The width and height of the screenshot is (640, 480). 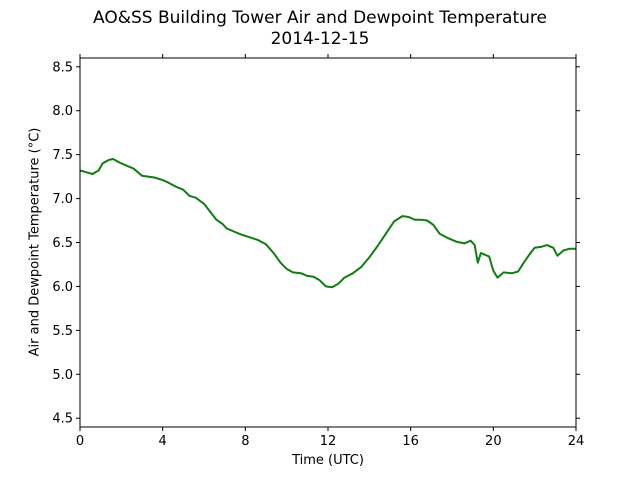 What do you see at coordinates (62, 199) in the screenshot?
I see `y-tick-label: 7.0` at bounding box center [62, 199].